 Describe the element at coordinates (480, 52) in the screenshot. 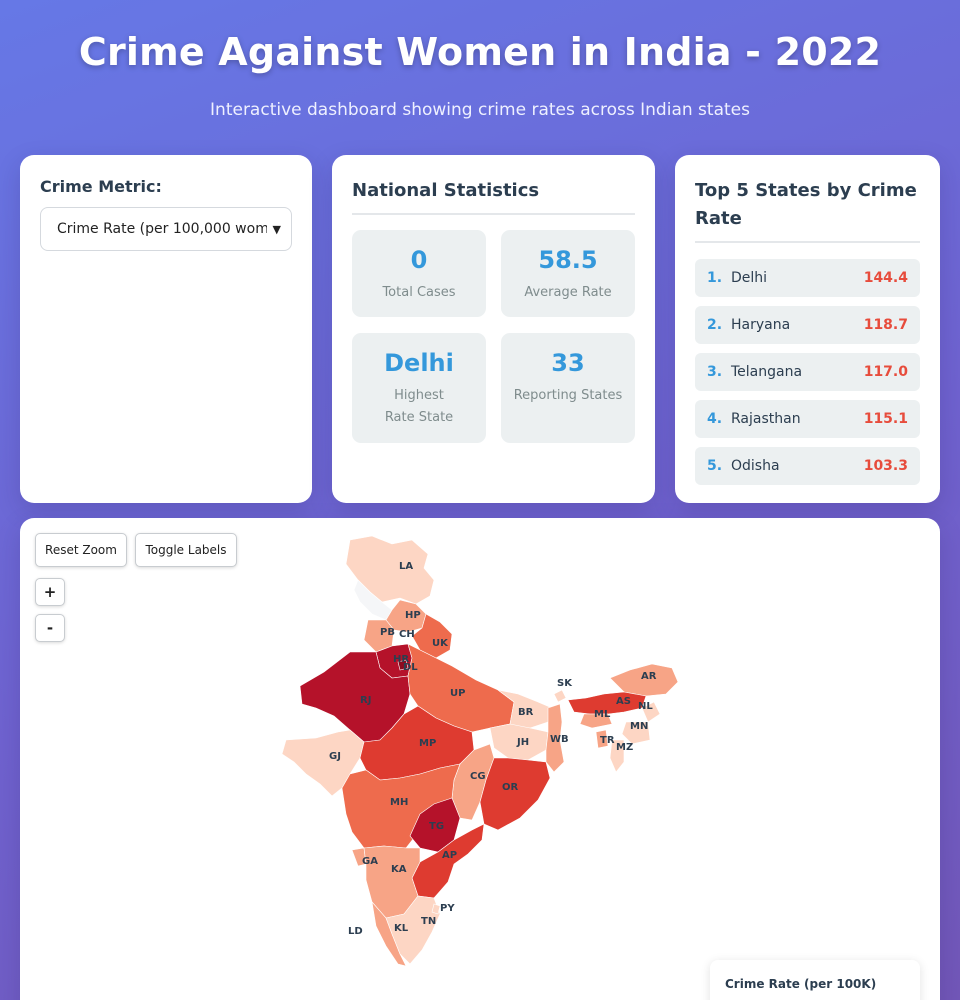

I see `page-title: Crime Against Women in India - 2022` at that location.